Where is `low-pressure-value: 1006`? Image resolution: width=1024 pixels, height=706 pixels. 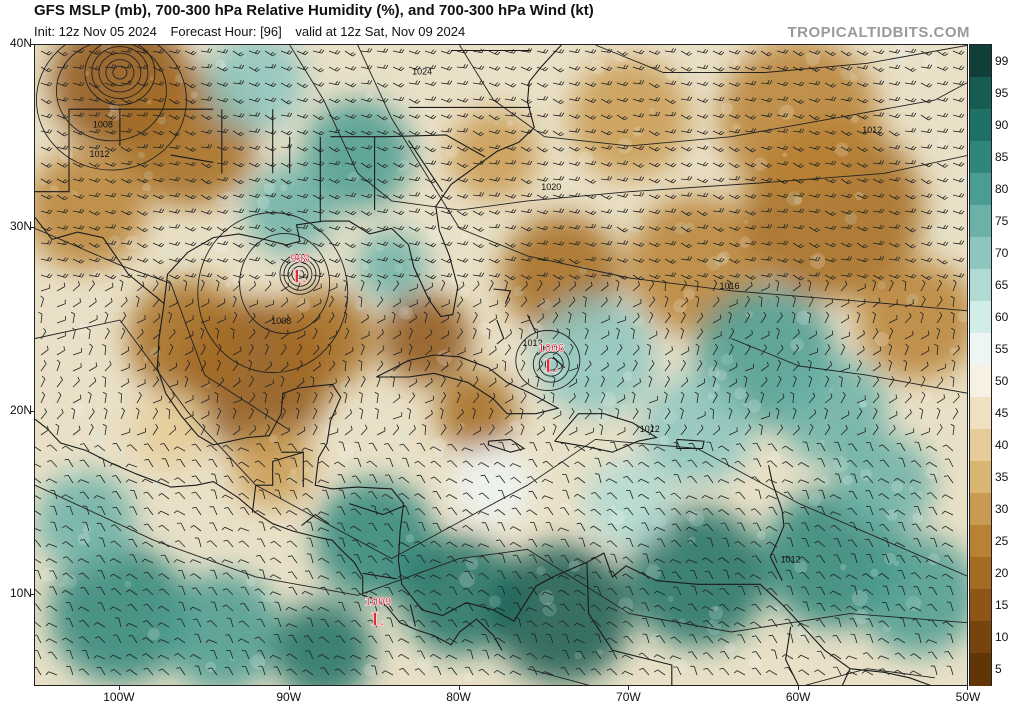 low-pressure-value: 1006 is located at coordinates (551, 348).